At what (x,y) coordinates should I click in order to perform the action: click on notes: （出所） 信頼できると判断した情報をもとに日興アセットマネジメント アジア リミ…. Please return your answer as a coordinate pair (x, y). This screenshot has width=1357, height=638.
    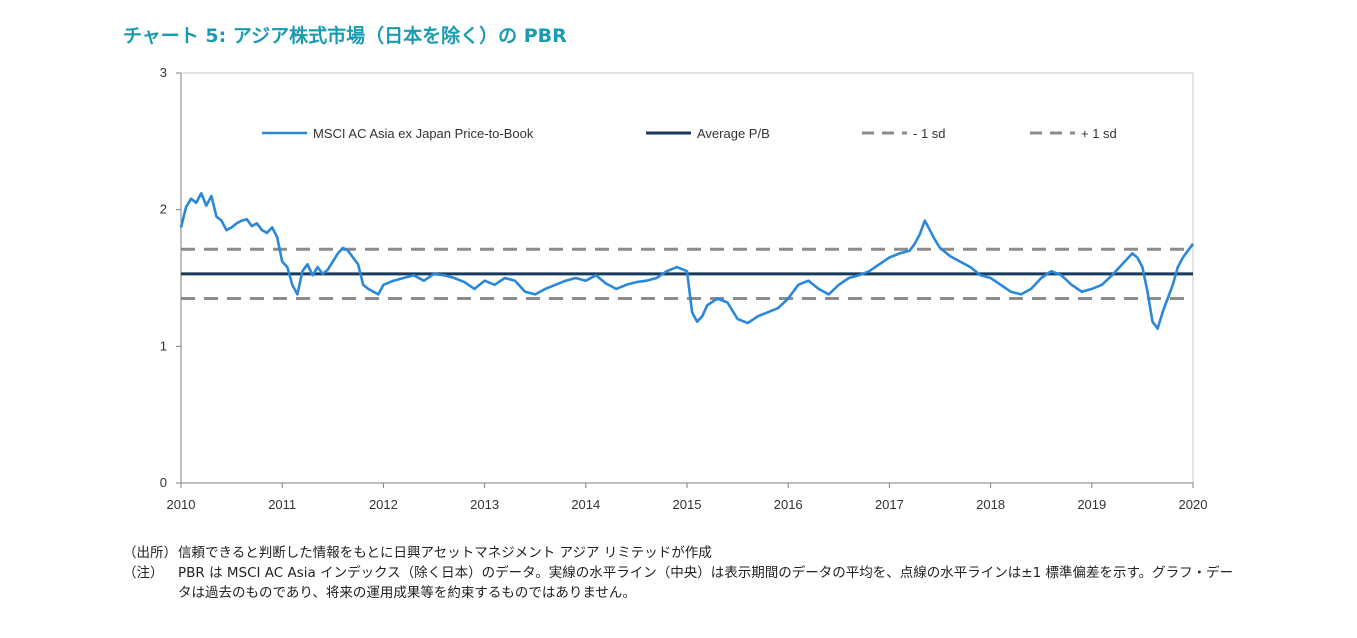
    Looking at the image, I should click on (680, 573).